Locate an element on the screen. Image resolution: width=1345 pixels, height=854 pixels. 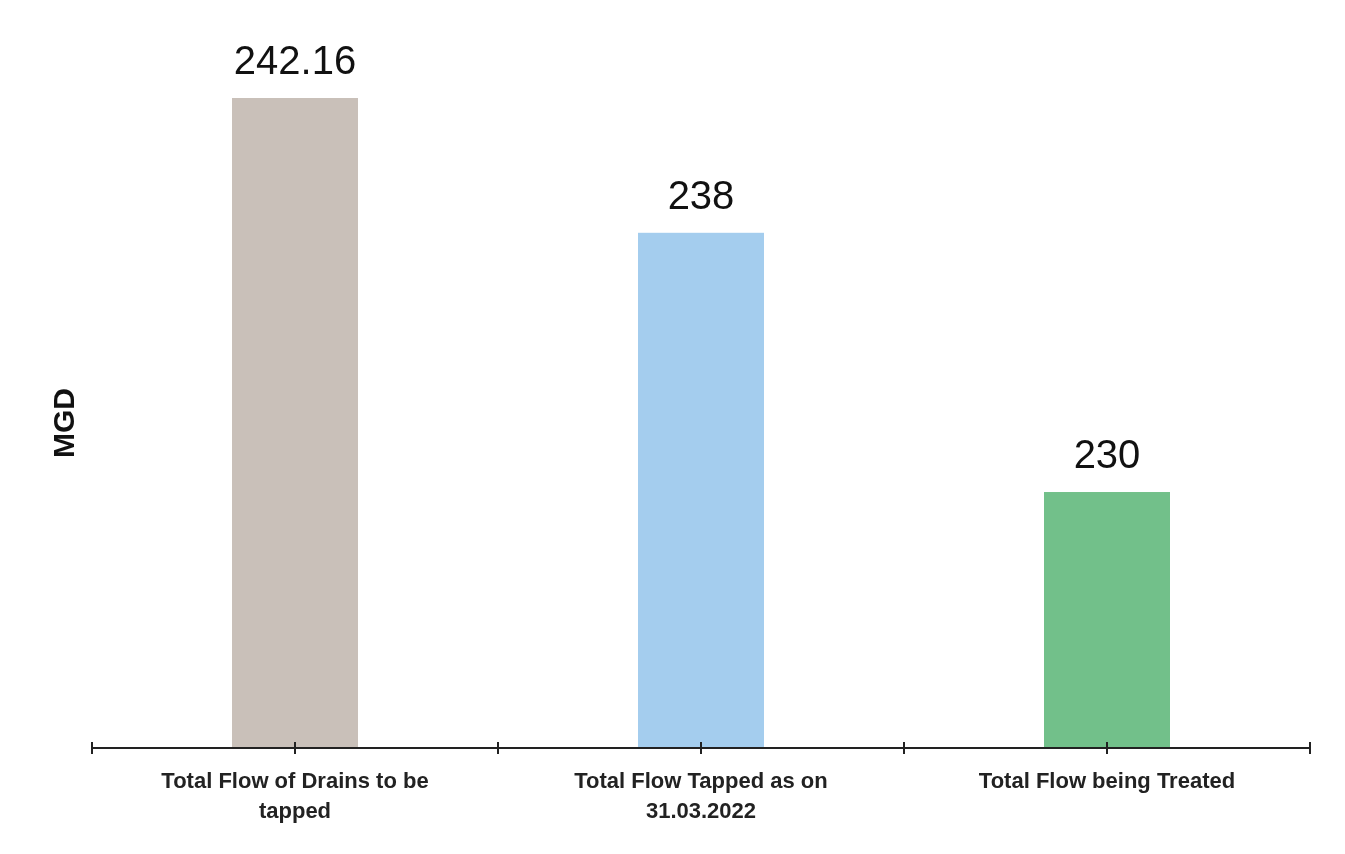
data-label: 242.16 is located at coordinates (295, 60).